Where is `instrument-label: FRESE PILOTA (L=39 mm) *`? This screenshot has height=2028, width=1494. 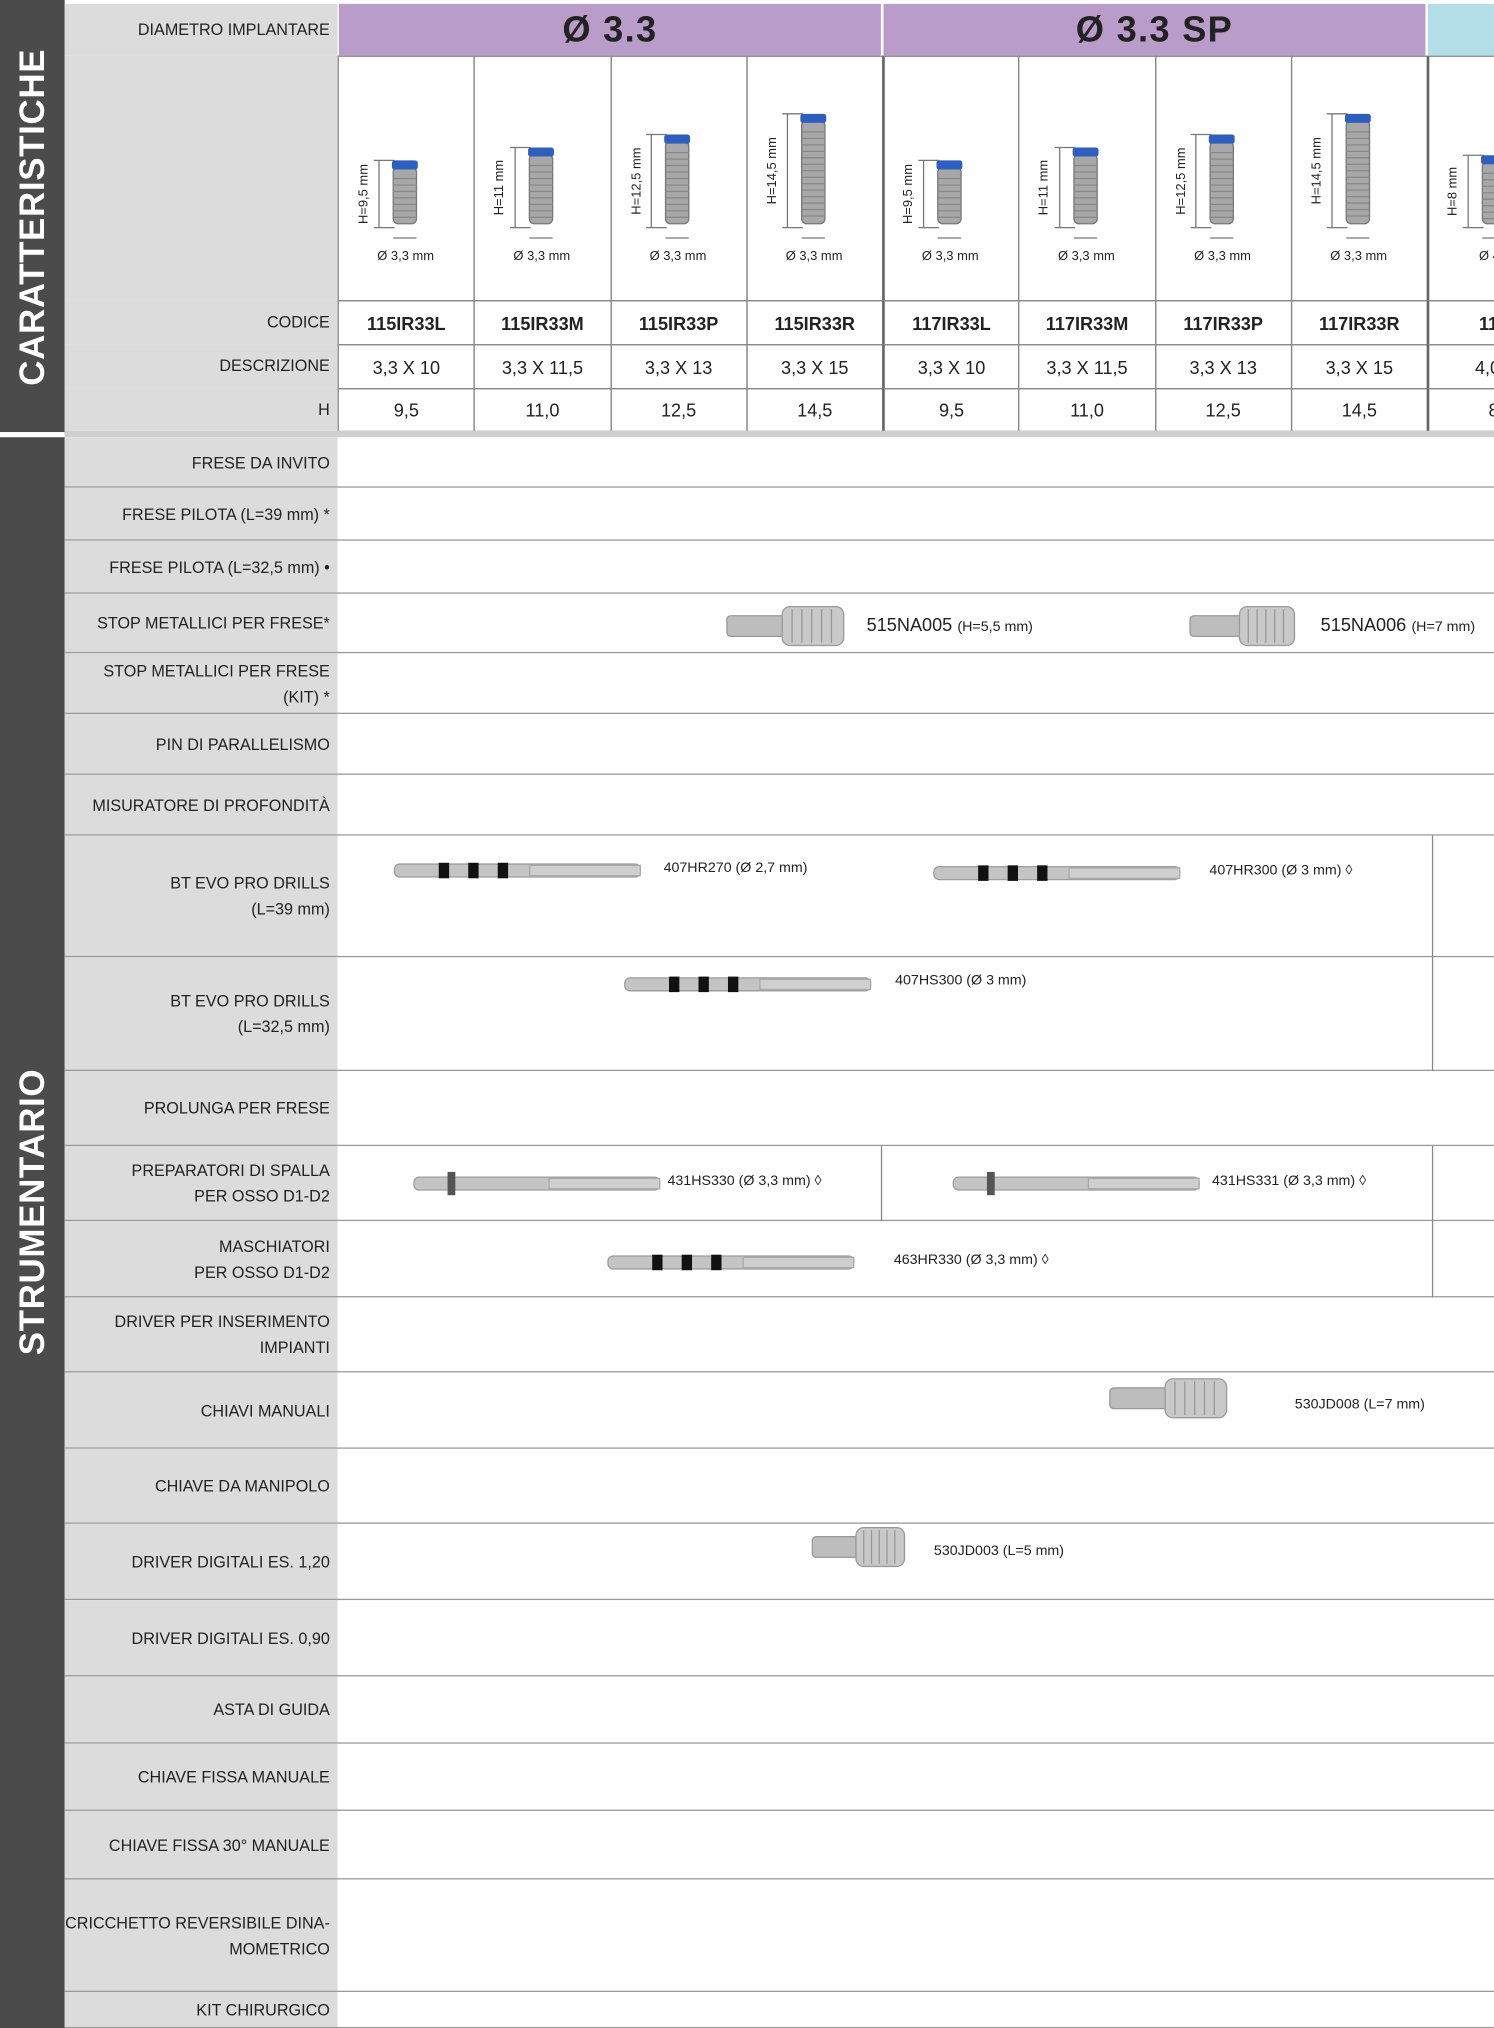
instrument-label: FRESE PILOTA (L=39 mm) * is located at coordinates (201, 514).